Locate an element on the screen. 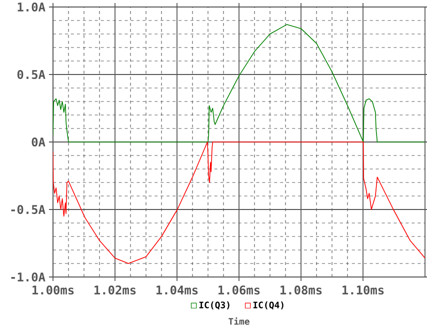 This screenshot has width=427, height=333. y-tick-label: -0.5A is located at coordinates (28, 209).